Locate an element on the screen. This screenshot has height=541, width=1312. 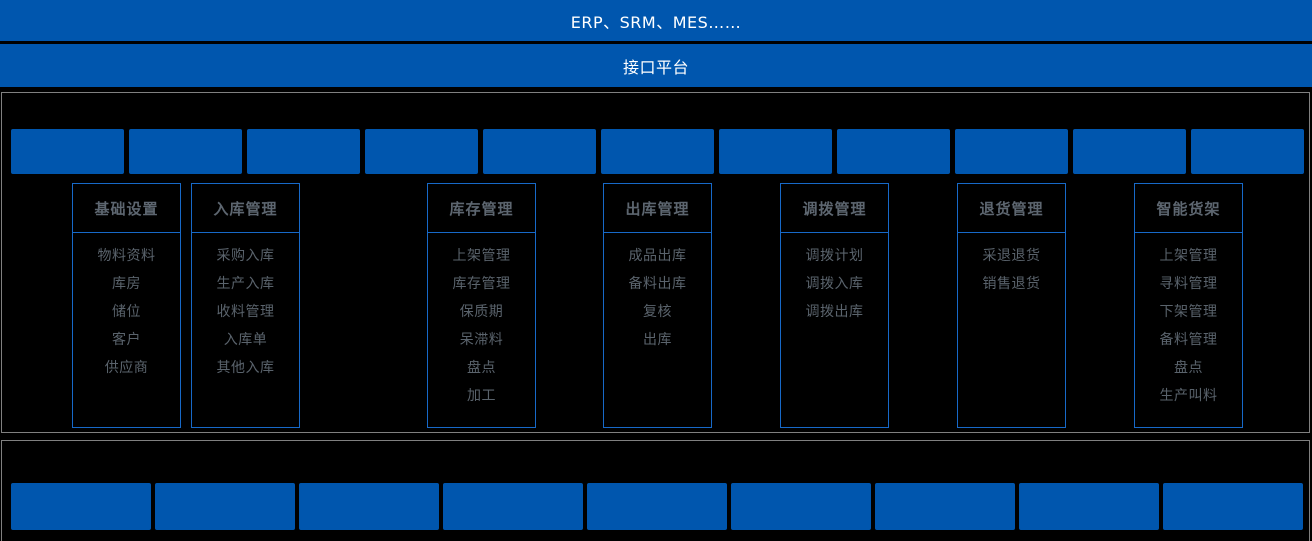
interface-platform-label: 接口平台 is located at coordinates (655, 67).